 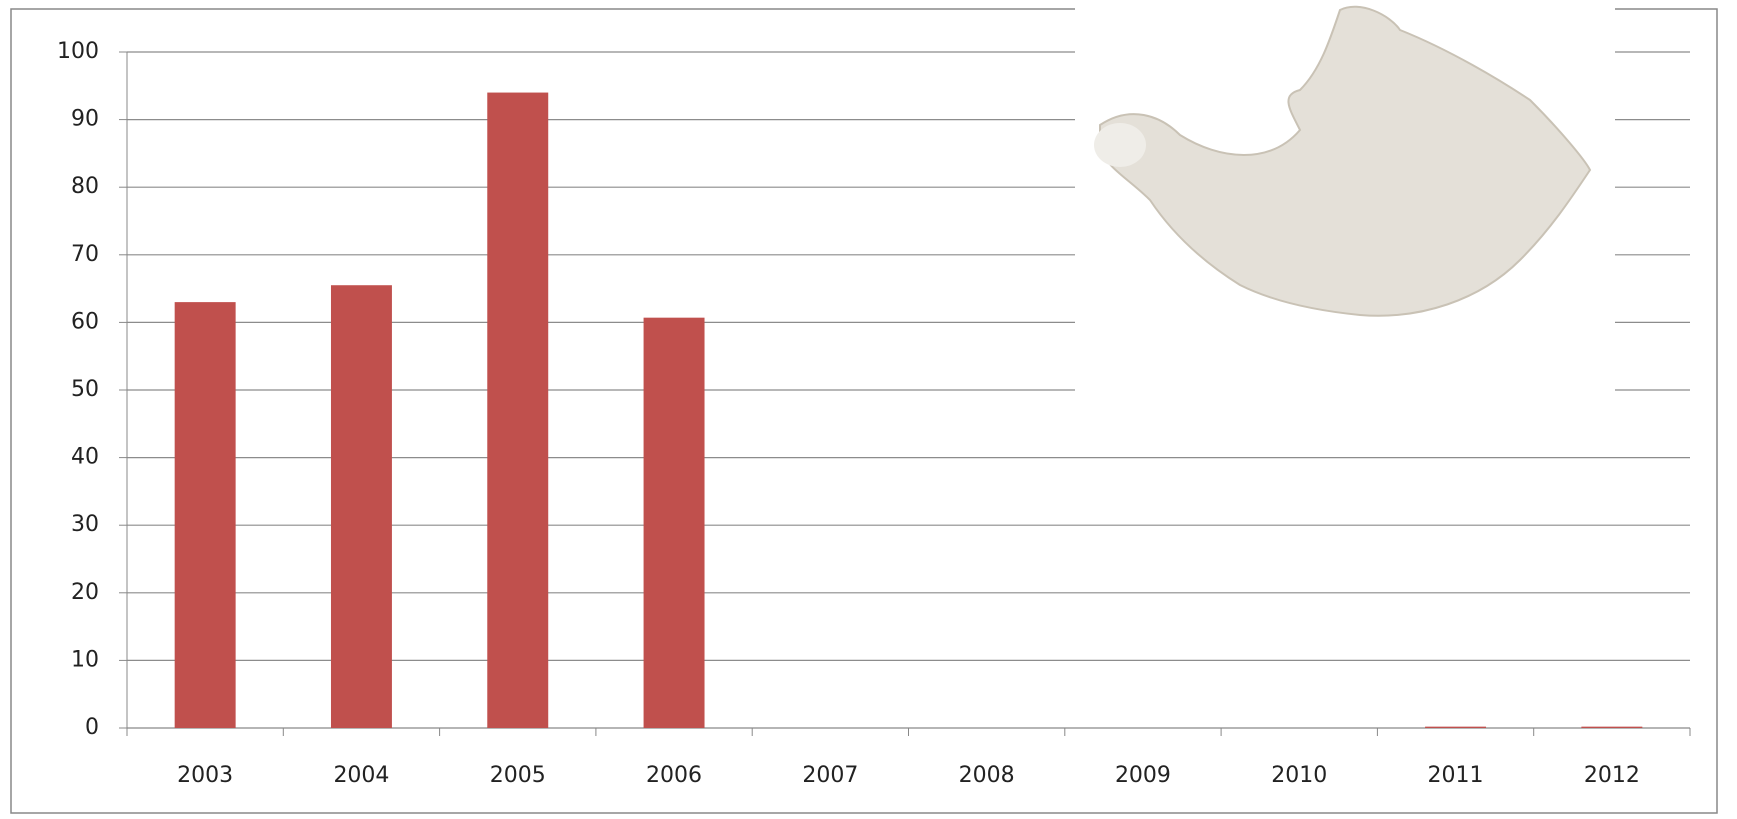 I want to click on y-tick-label: 100, so click(x=78, y=51).